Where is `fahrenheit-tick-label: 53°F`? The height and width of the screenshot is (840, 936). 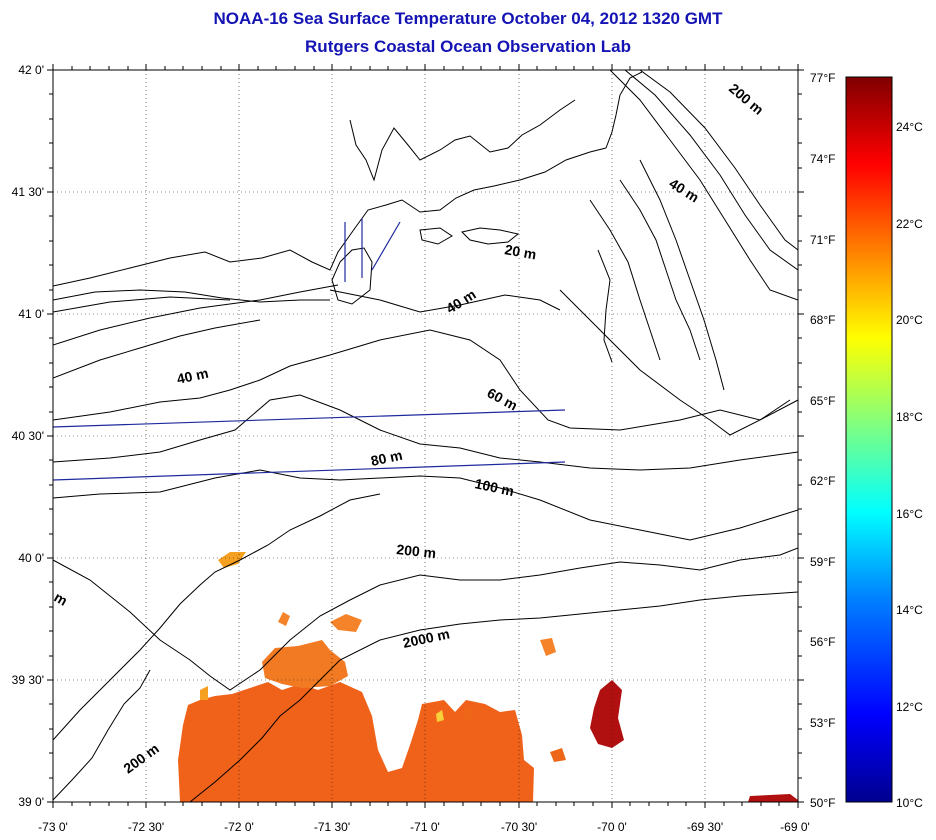
fahrenheit-tick-label: 53°F is located at coordinates (822, 723).